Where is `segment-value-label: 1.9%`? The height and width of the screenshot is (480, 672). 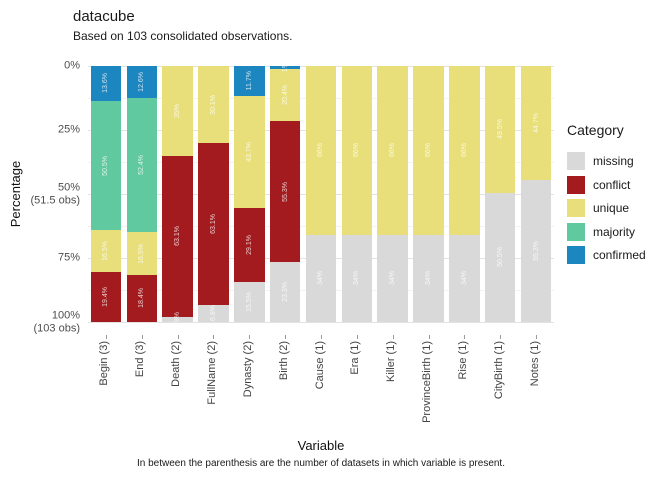
segment-value-label: 1.9% is located at coordinates (178, 319).